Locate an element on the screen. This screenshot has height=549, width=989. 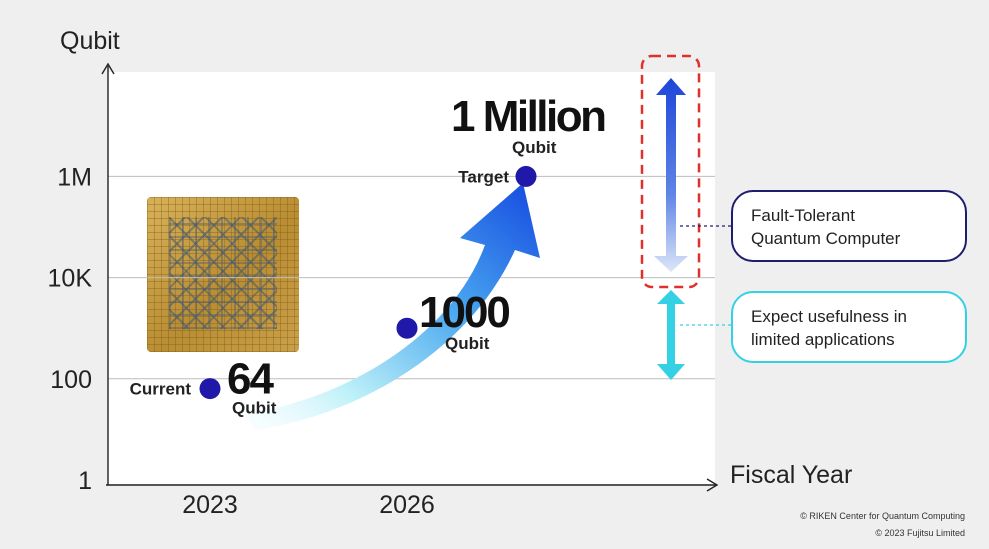
fault-tolerant-highlight-box is located at coordinates (670, 171).